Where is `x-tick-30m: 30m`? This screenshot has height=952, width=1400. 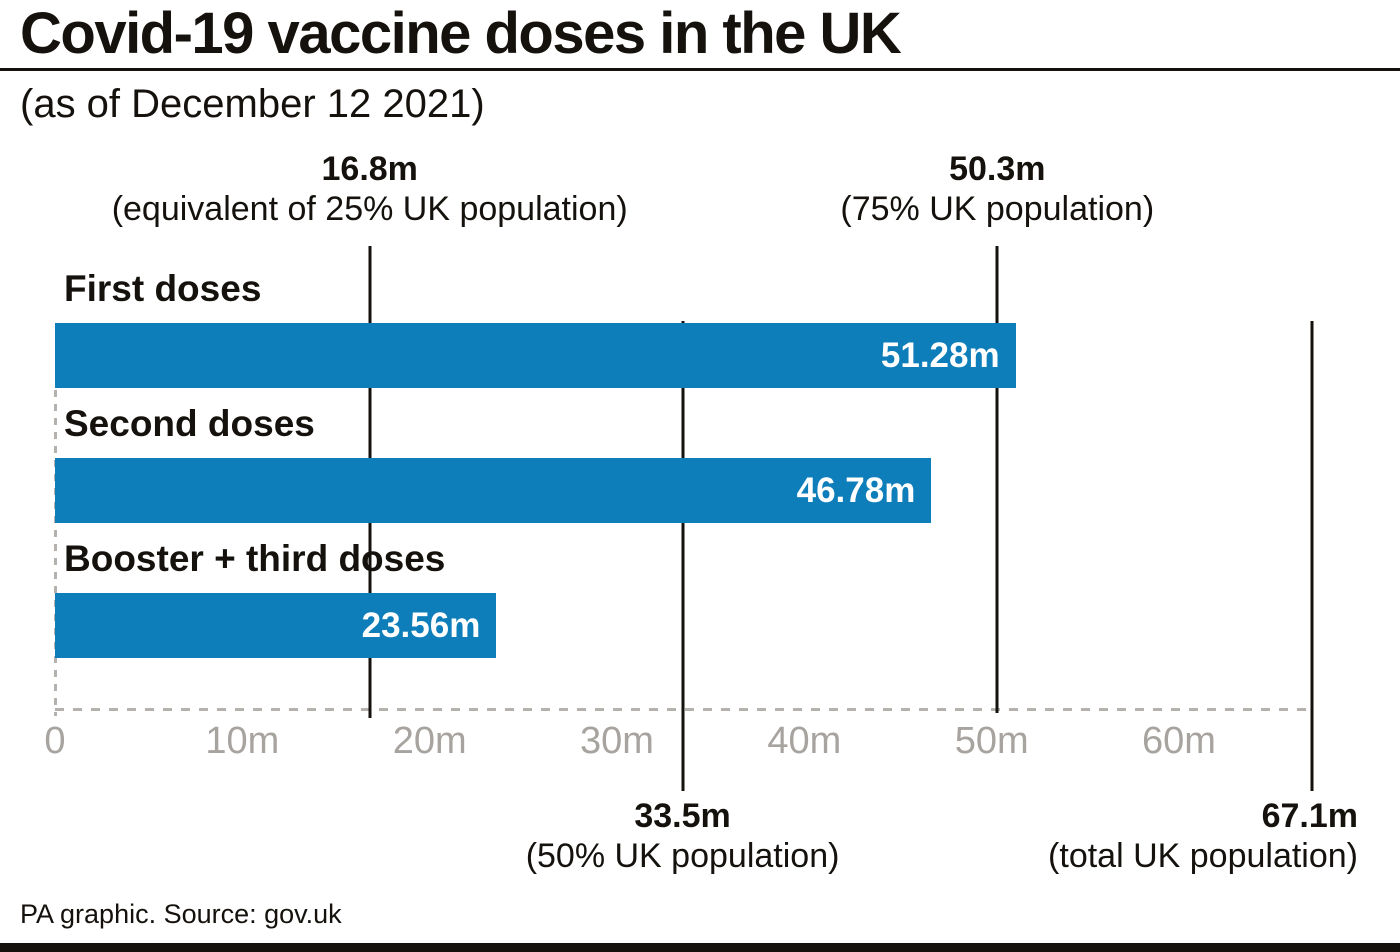
x-tick-30m: 30m is located at coordinates (617, 741).